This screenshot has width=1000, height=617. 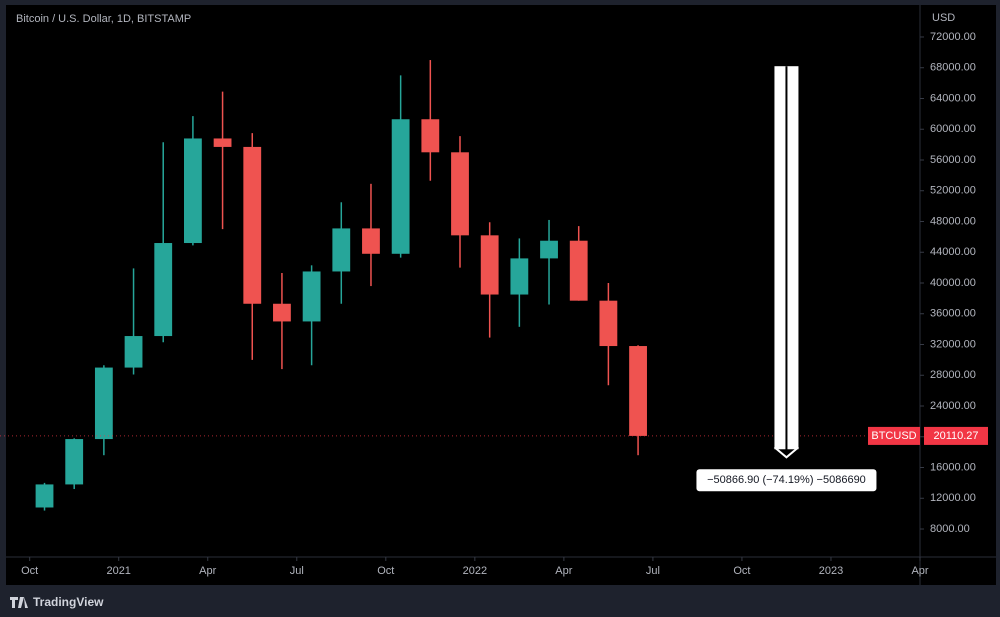 What do you see at coordinates (953, 406) in the screenshot?
I see `y-tick-label: 24000.00` at bounding box center [953, 406].